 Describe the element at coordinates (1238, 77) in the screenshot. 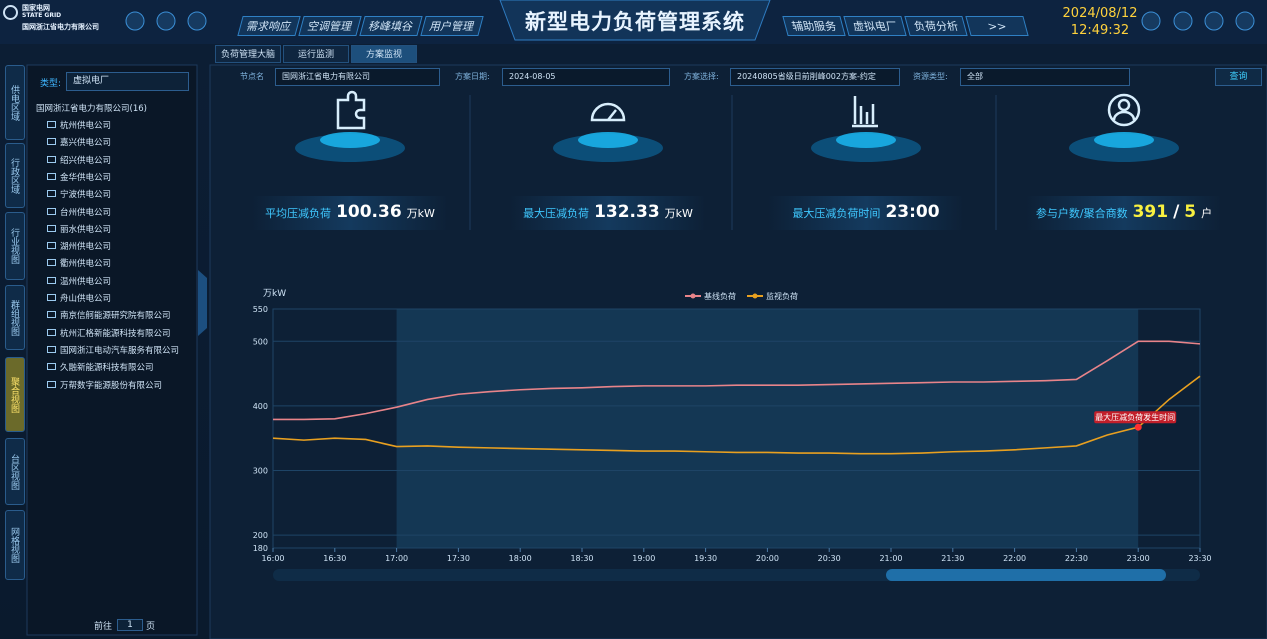

I see `query-button: 查询` at that location.